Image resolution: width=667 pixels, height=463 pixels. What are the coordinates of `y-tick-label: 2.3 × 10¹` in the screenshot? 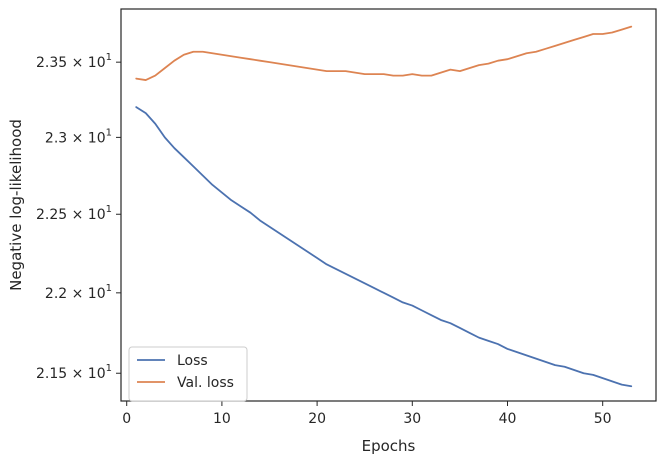 It's located at (78, 136).